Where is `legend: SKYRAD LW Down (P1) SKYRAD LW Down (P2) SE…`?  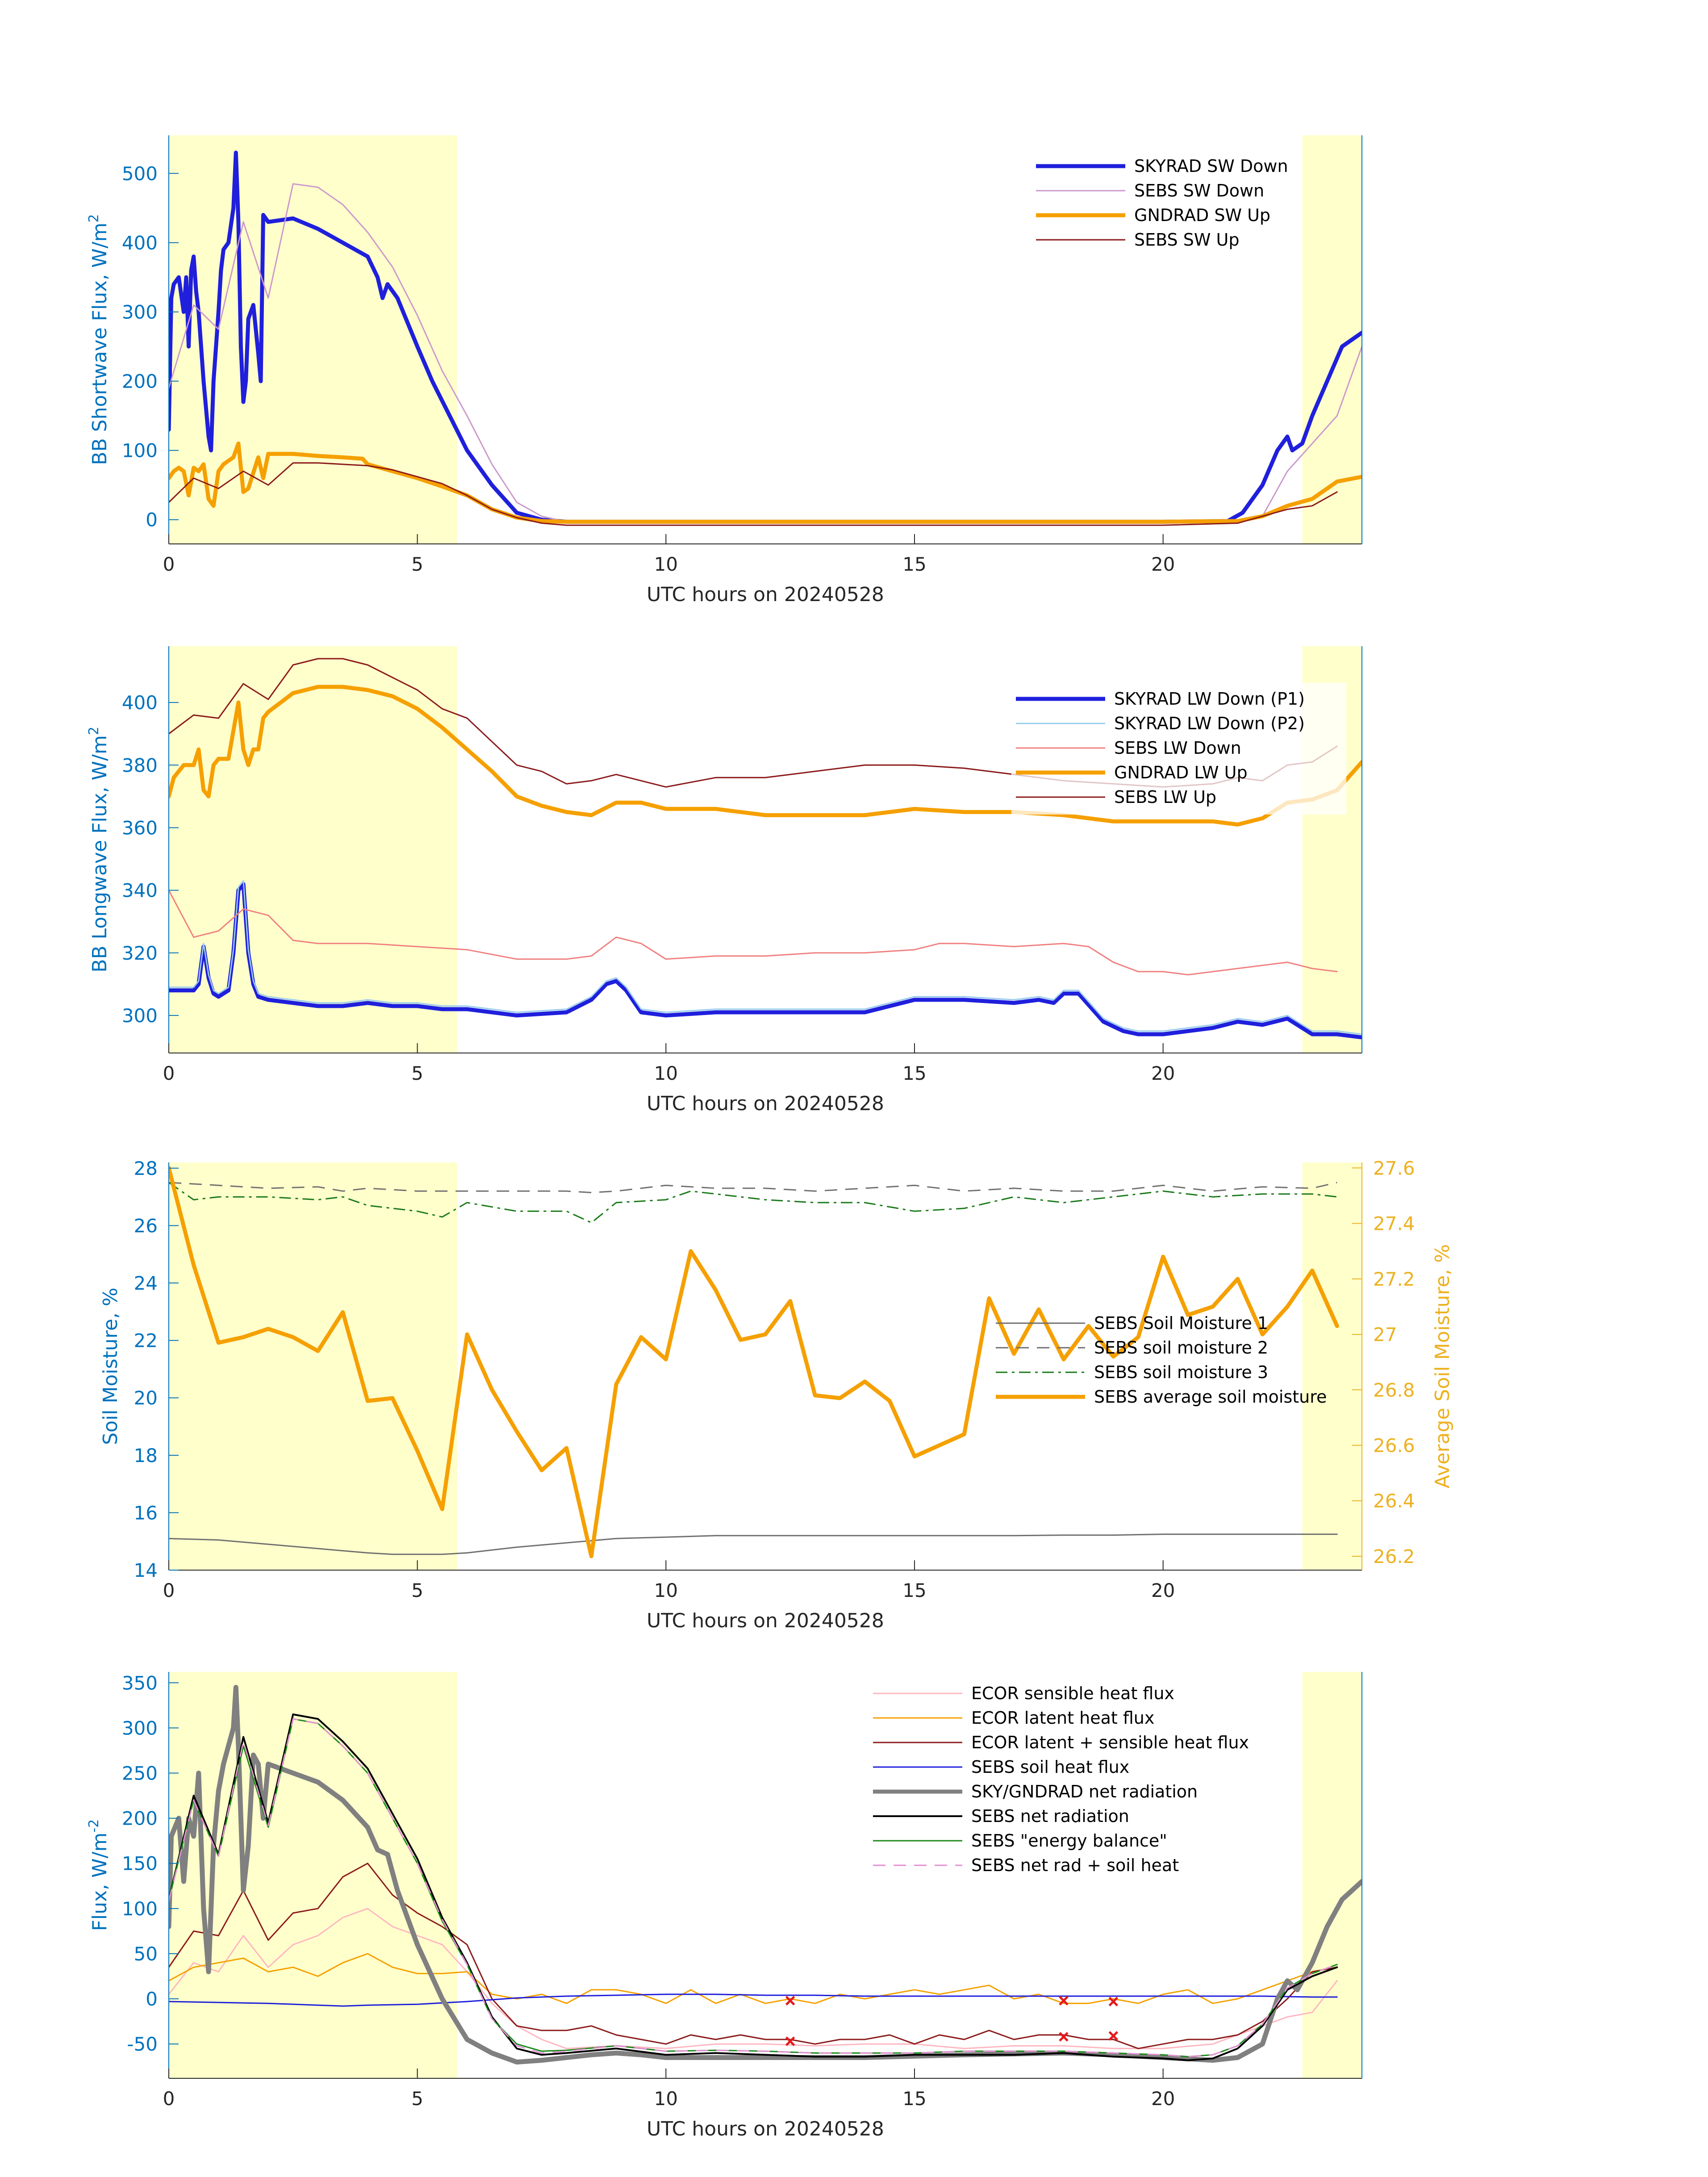 legend: SKYRAD LW Down (P1) SKYRAD LW Down (P2) SE… is located at coordinates (1178, 749).